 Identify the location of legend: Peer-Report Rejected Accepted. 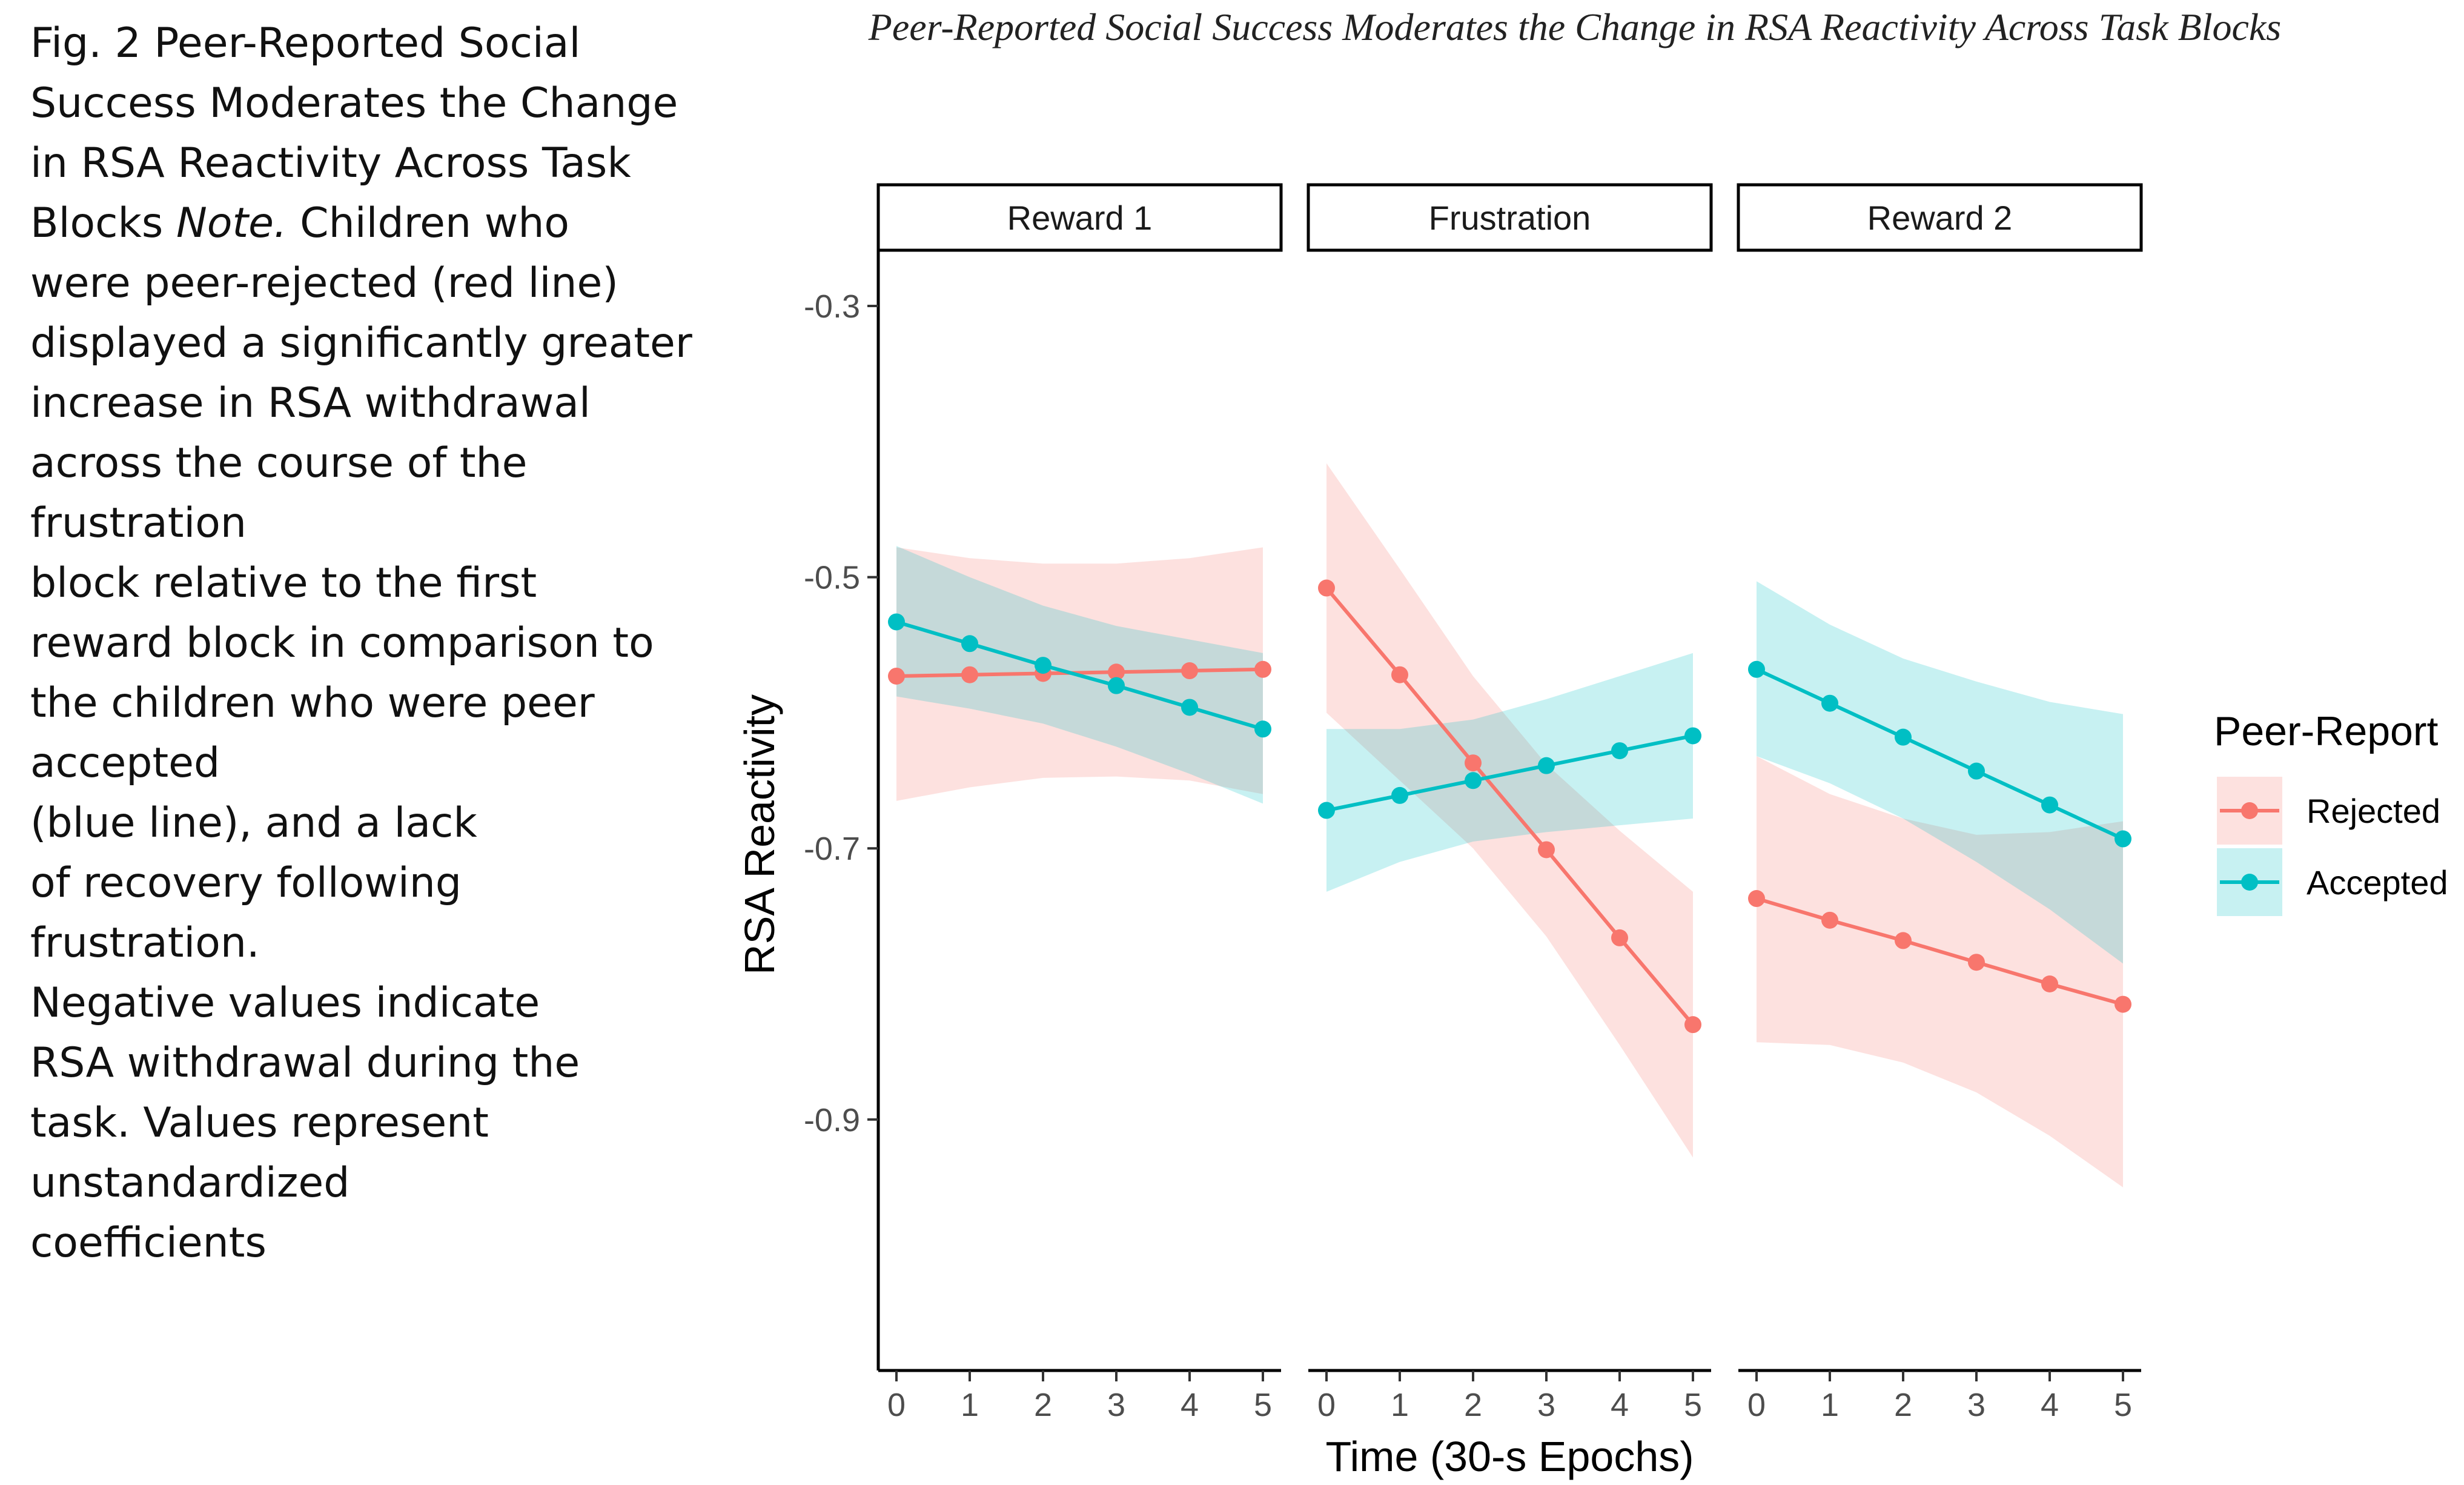
(2331, 812).